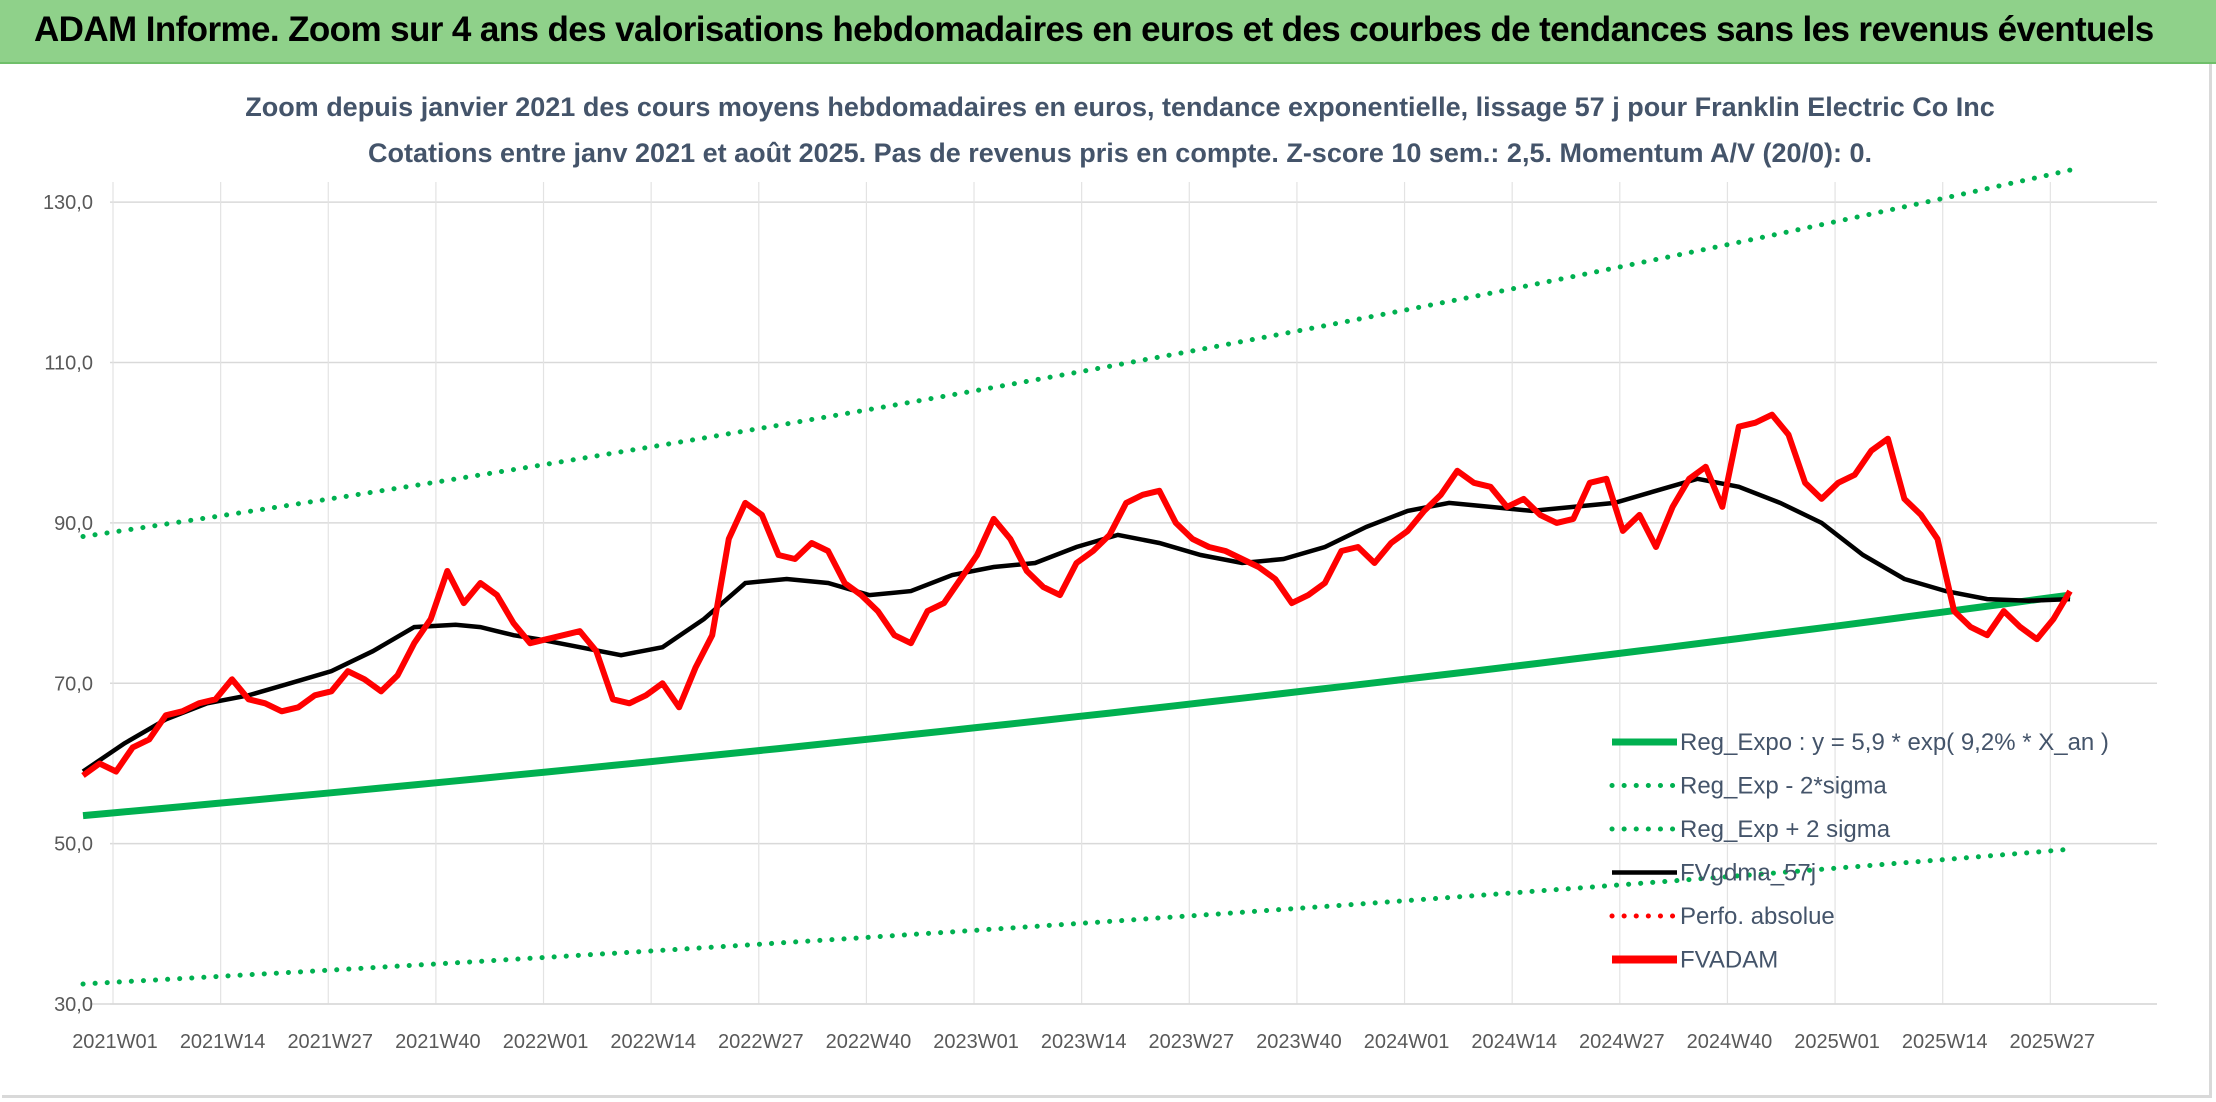 The height and width of the screenshot is (1102, 2216). Describe the element at coordinates (1191, 1042) in the screenshot. I see `x-tick-label: 2023W27` at that location.